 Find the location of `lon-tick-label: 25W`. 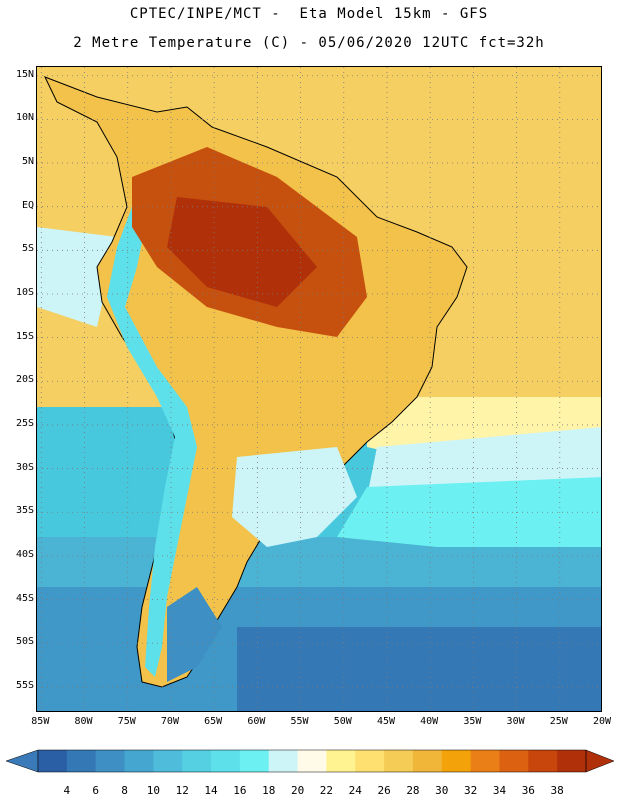

lon-tick-label: 25W is located at coordinates (558, 721).